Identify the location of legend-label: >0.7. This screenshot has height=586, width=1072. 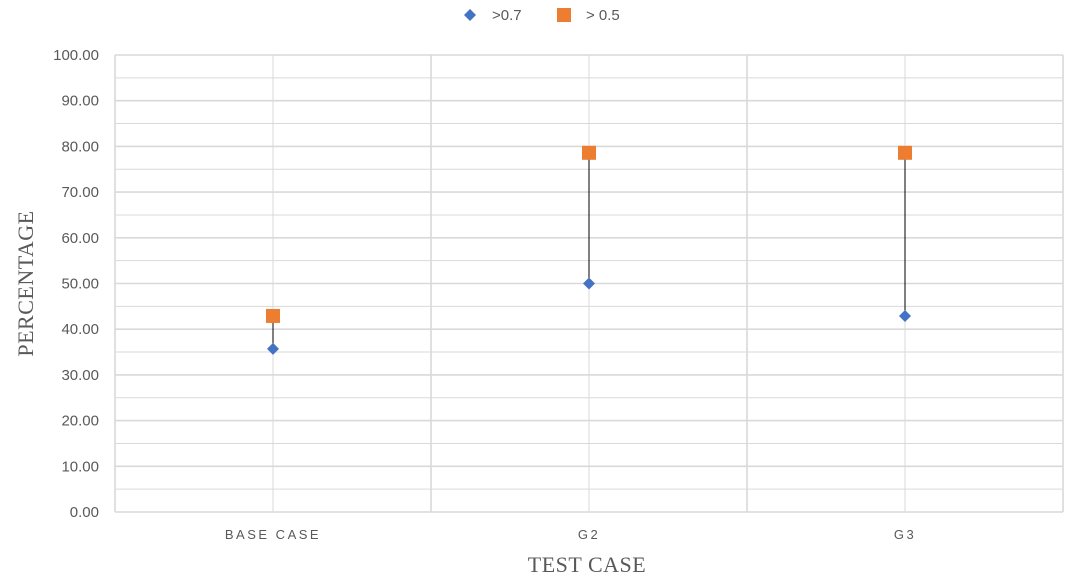
(507, 15).